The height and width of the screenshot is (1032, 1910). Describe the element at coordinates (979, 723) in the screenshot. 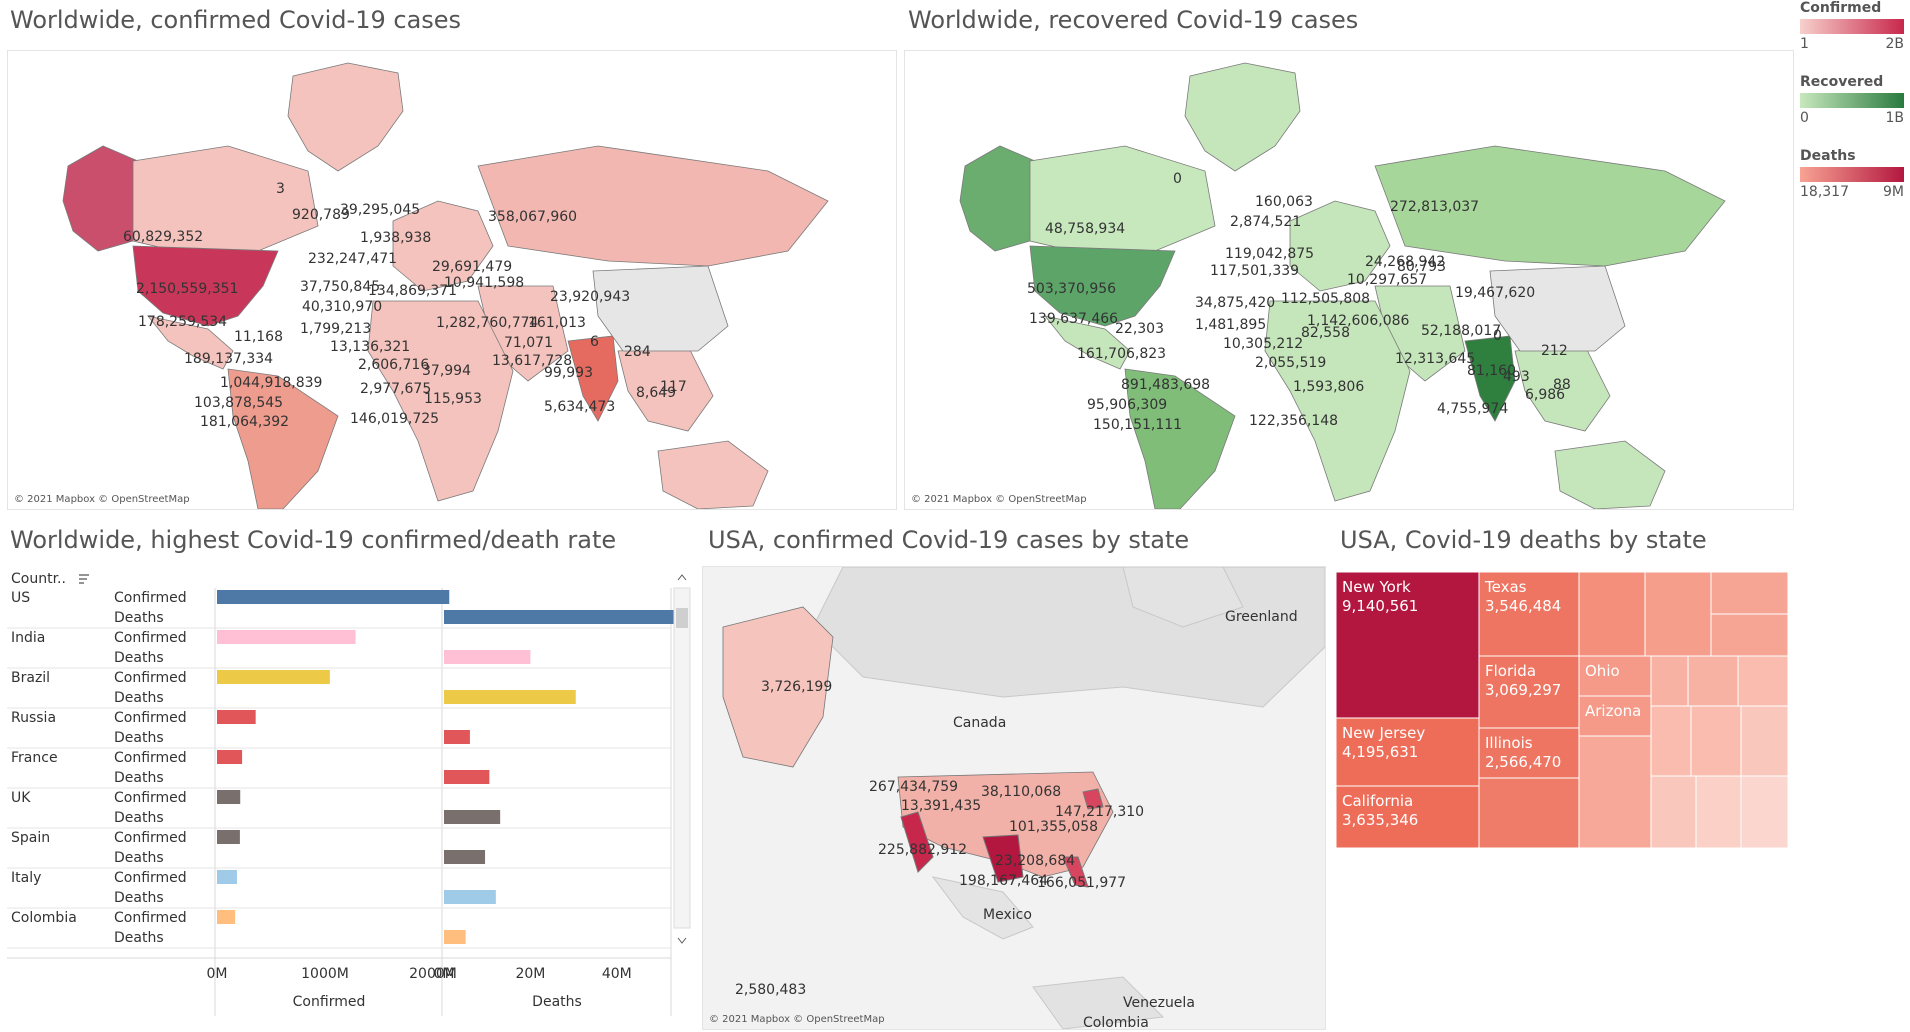

I see `map-place-label: Canada` at that location.